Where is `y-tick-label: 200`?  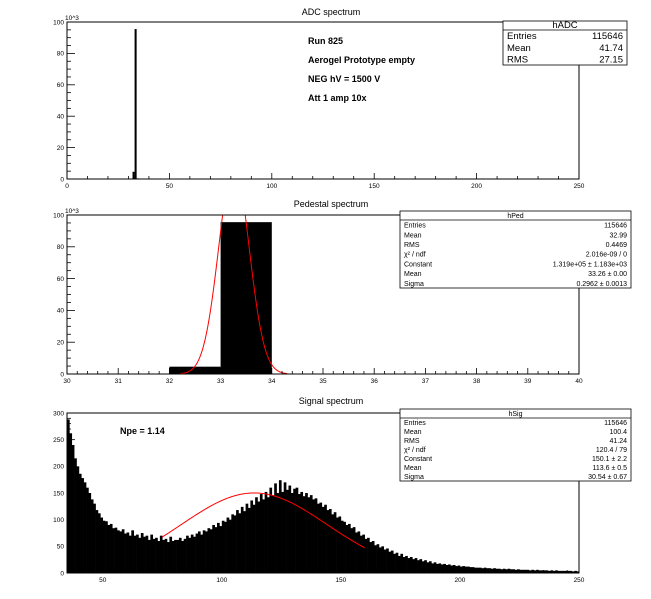 y-tick-label: 200 is located at coordinates (58, 467).